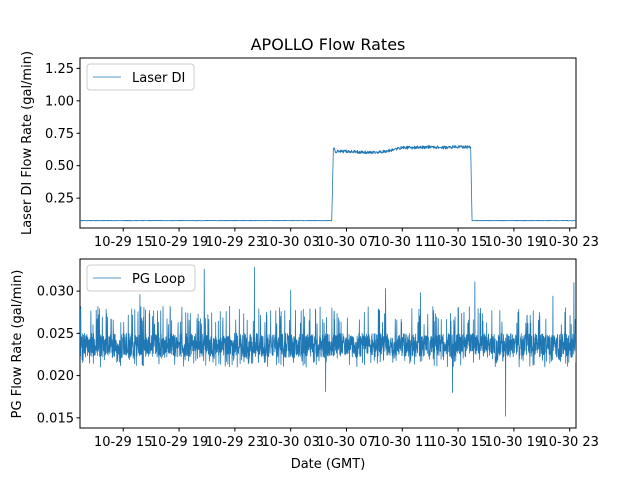  Describe the element at coordinates (179, 242) in the screenshot. I see `top-x-tick-label: 10-29 19` at that location.